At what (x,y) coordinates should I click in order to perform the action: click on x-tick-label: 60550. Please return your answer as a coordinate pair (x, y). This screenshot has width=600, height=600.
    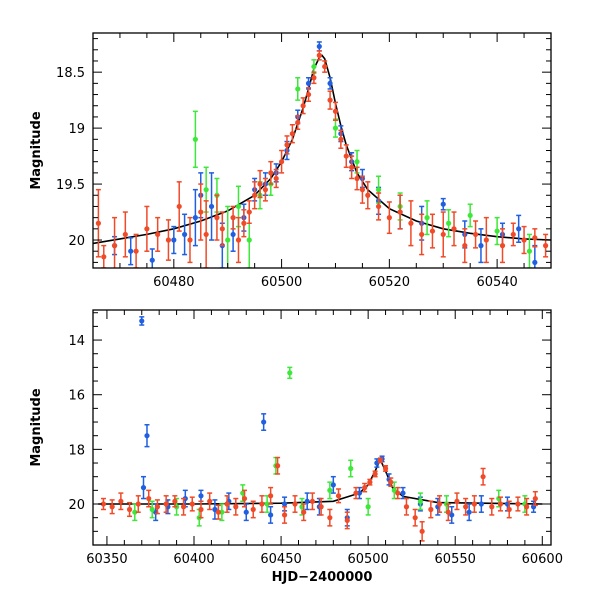
    Looking at the image, I should click on (455, 559).